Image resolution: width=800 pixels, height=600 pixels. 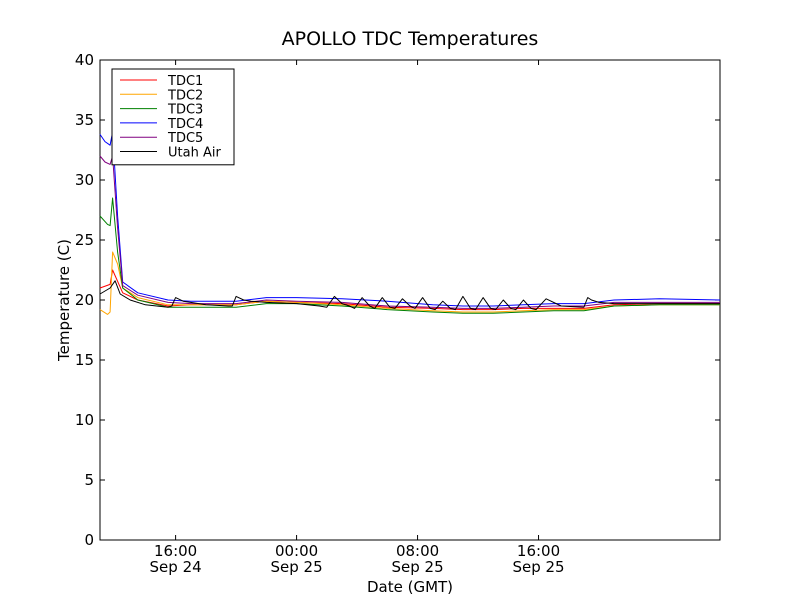 I want to click on x-tick-time-label: 00:00, so click(x=296, y=551).